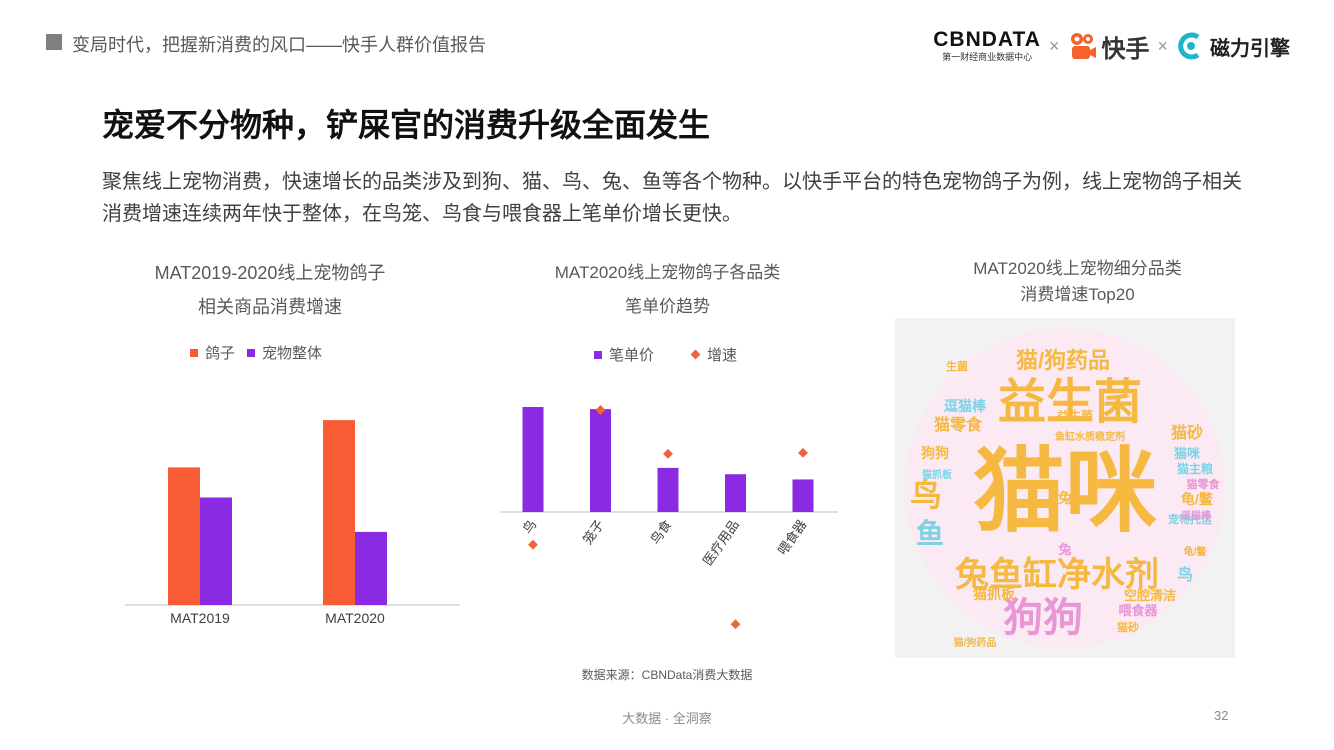 The height and width of the screenshot is (750, 1334). What do you see at coordinates (1064, 498) in the screenshot?
I see `wordcloud-word-18: 兔` at bounding box center [1064, 498].